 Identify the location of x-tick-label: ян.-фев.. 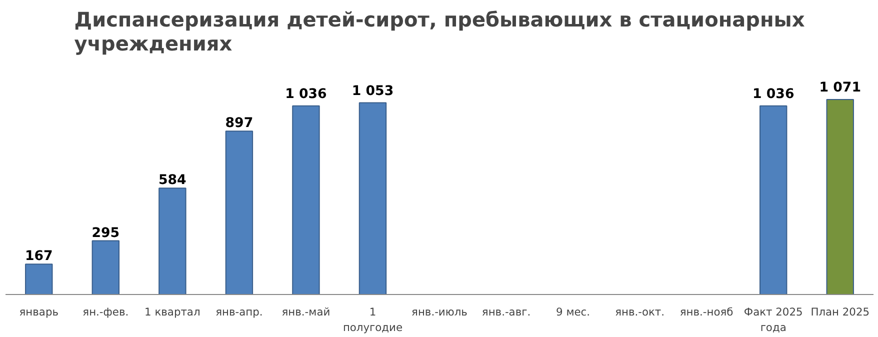
(105, 312).